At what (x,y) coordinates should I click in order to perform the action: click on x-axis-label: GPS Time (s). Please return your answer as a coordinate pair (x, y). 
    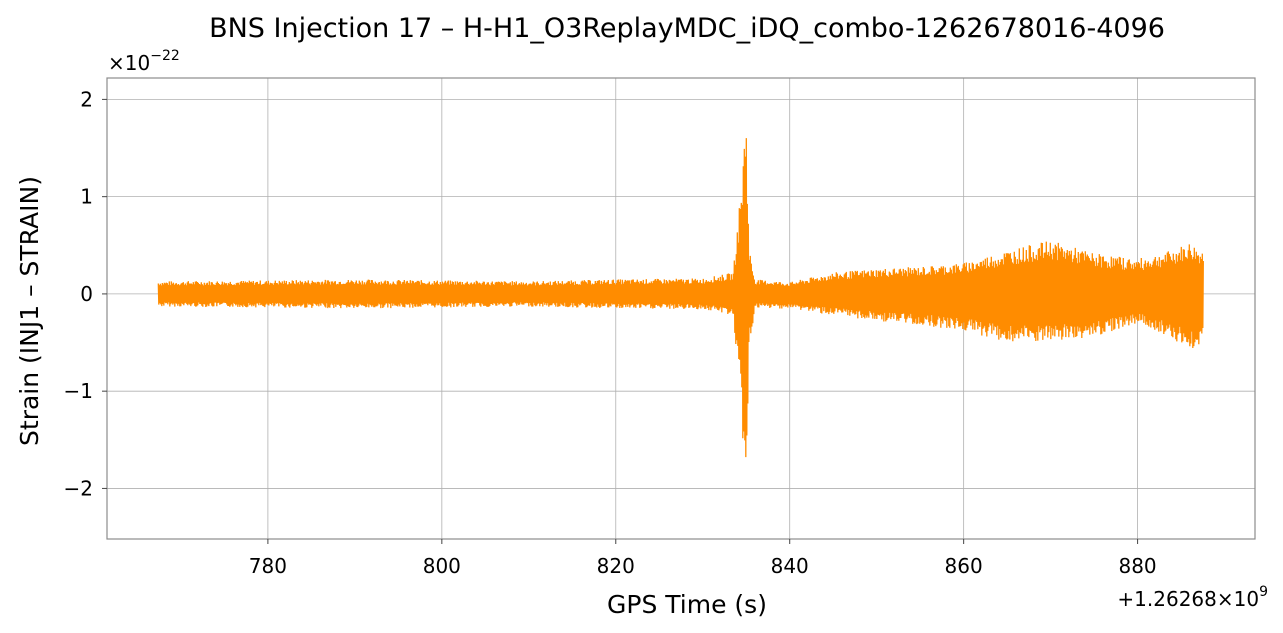
    Looking at the image, I should click on (687, 604).